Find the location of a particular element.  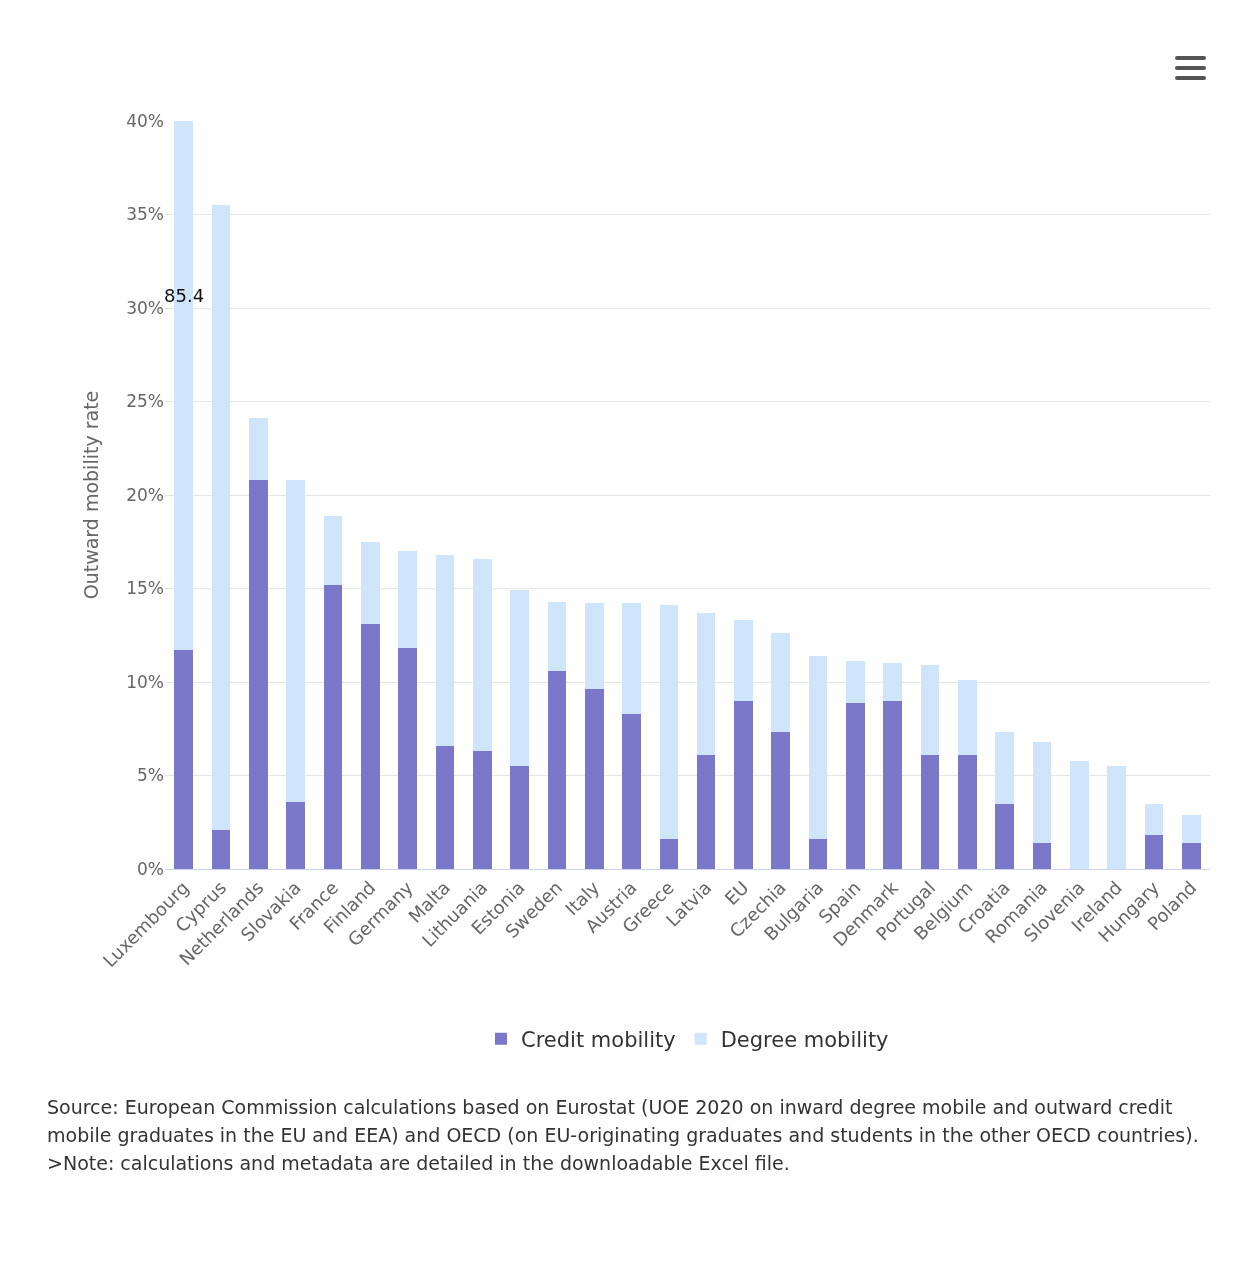

annotation: 85.4 is located at coordinates (184, 295).